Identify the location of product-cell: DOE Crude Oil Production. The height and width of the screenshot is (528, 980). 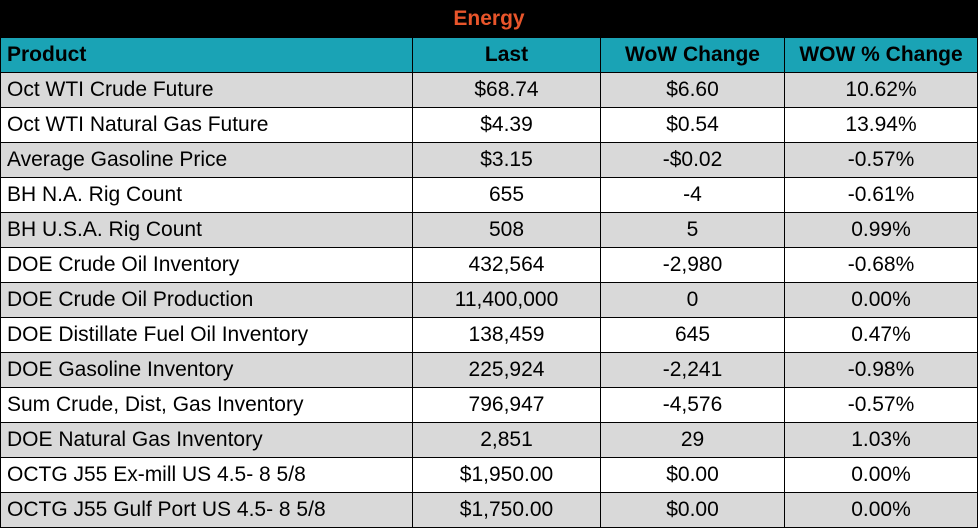
(206, 300).